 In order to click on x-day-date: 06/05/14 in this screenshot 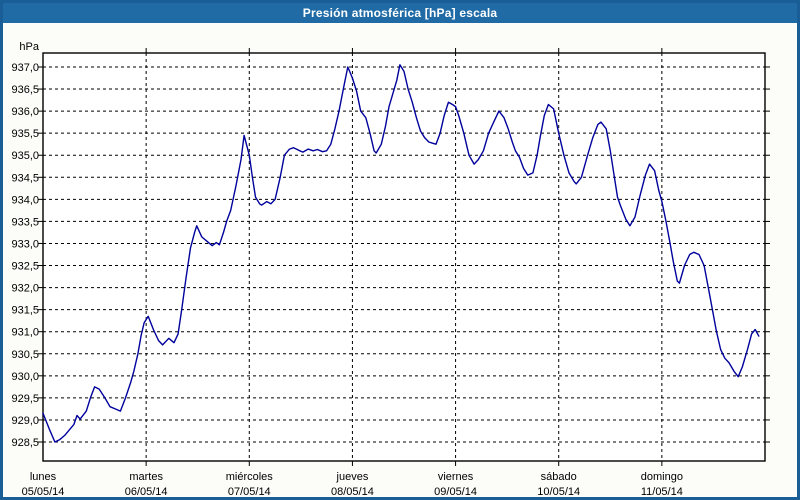, I will do `click(146, 492)`.